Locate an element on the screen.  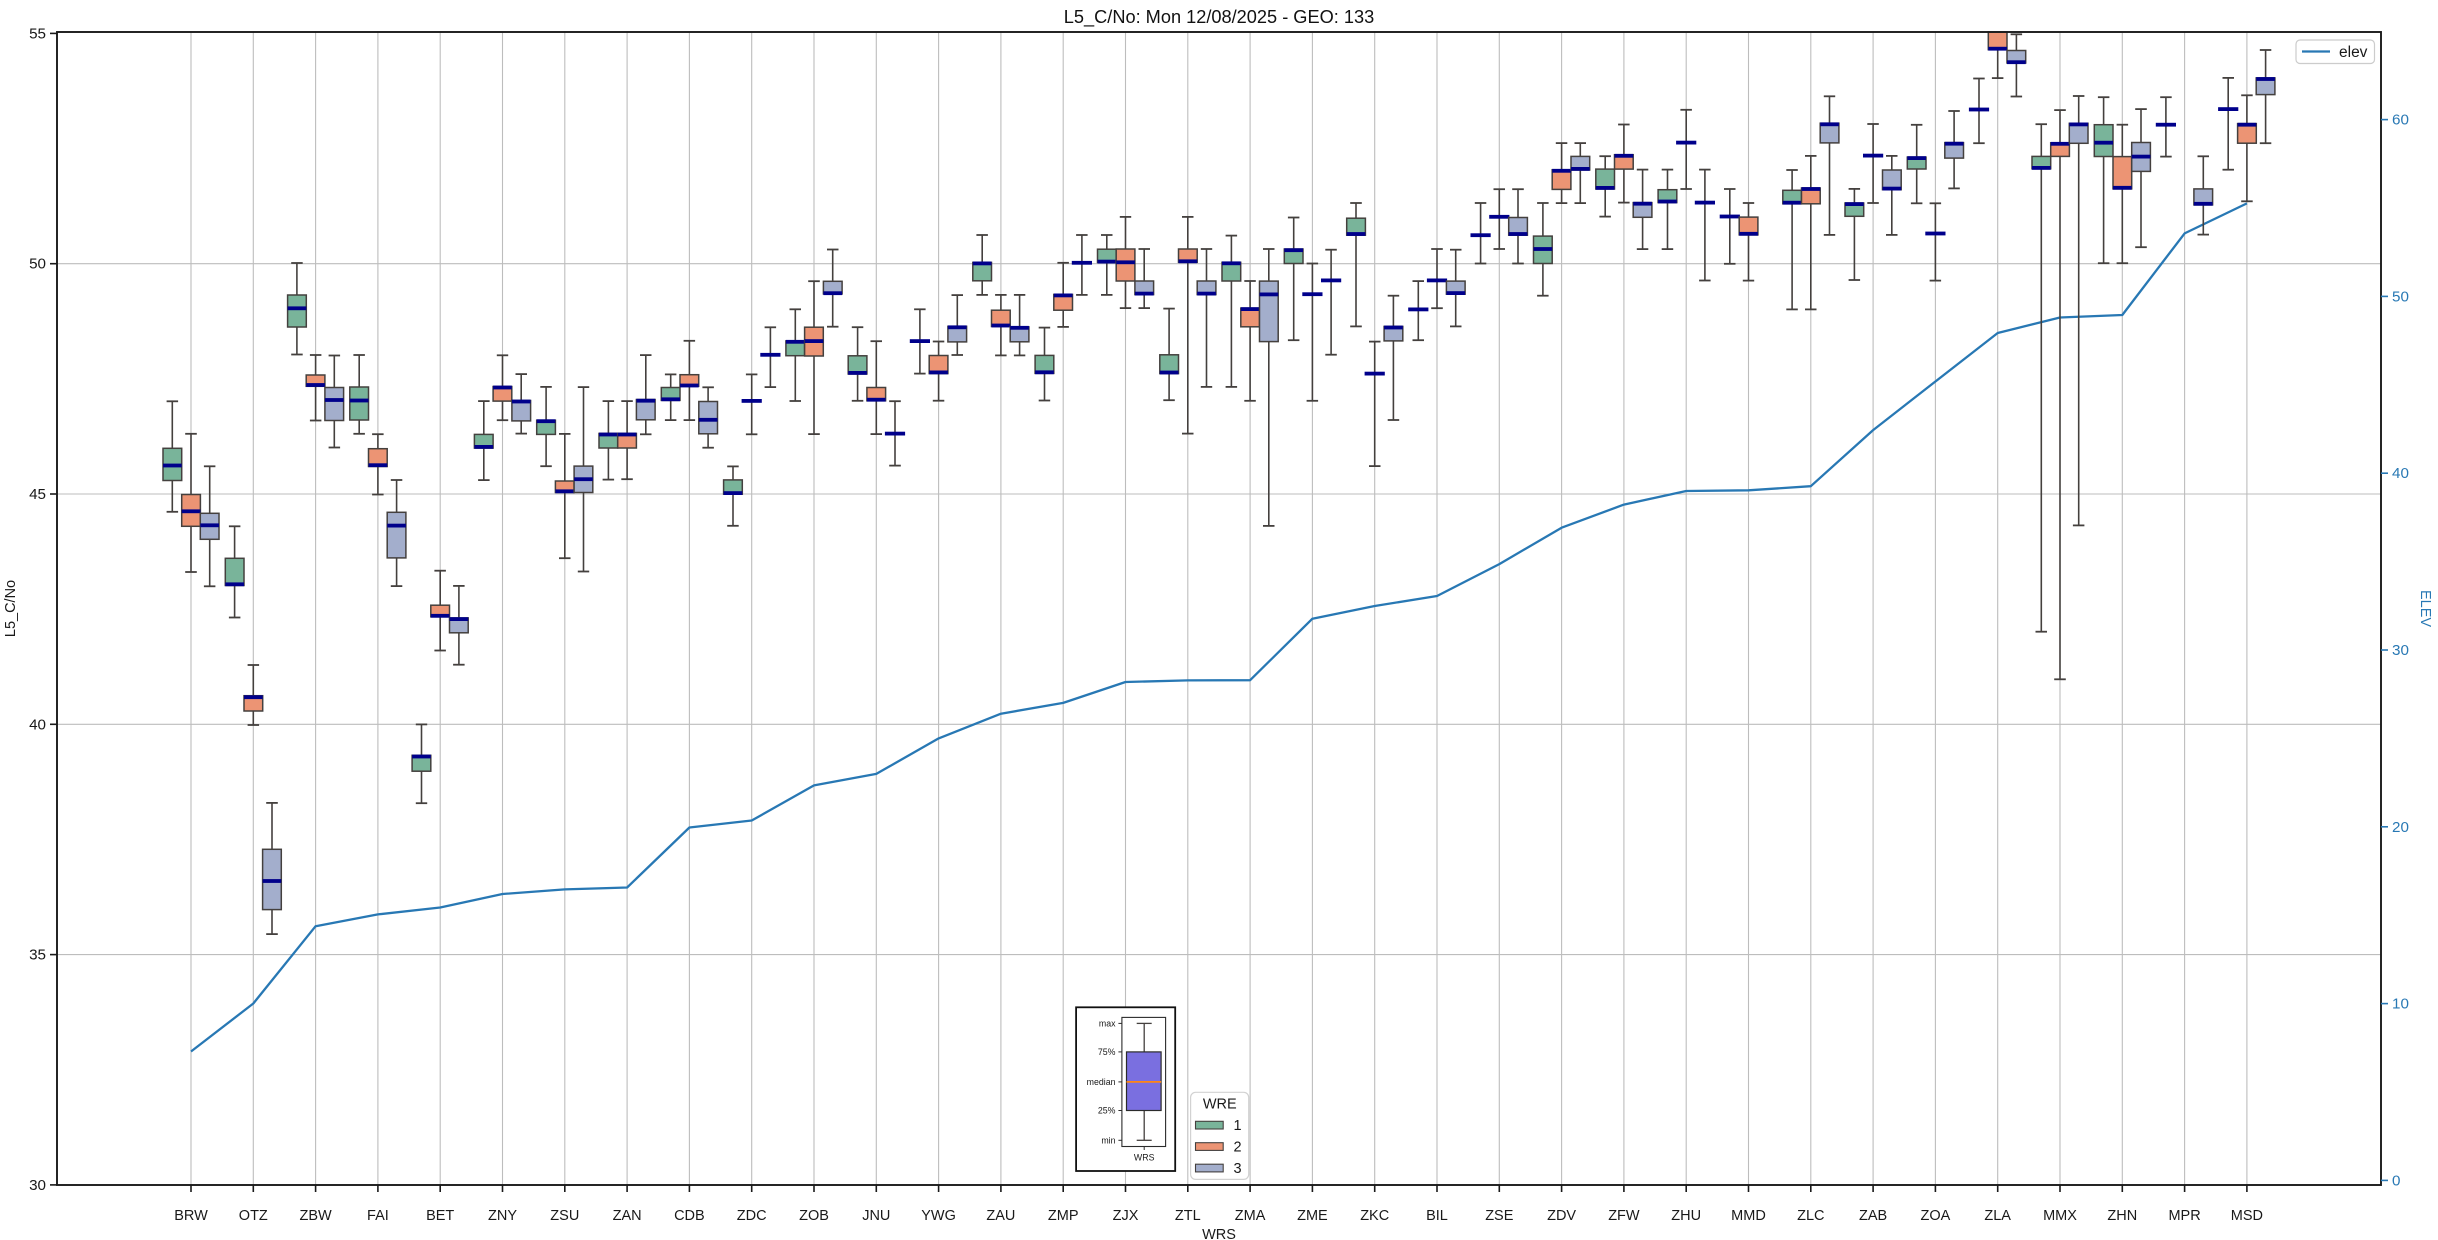
svg-text:L5_C/No: Mon 12/08/2025 - GEO:: L5_C/No: Mon 12/08/2025 - GEO: 133 is located at coordinates (1219, 17).